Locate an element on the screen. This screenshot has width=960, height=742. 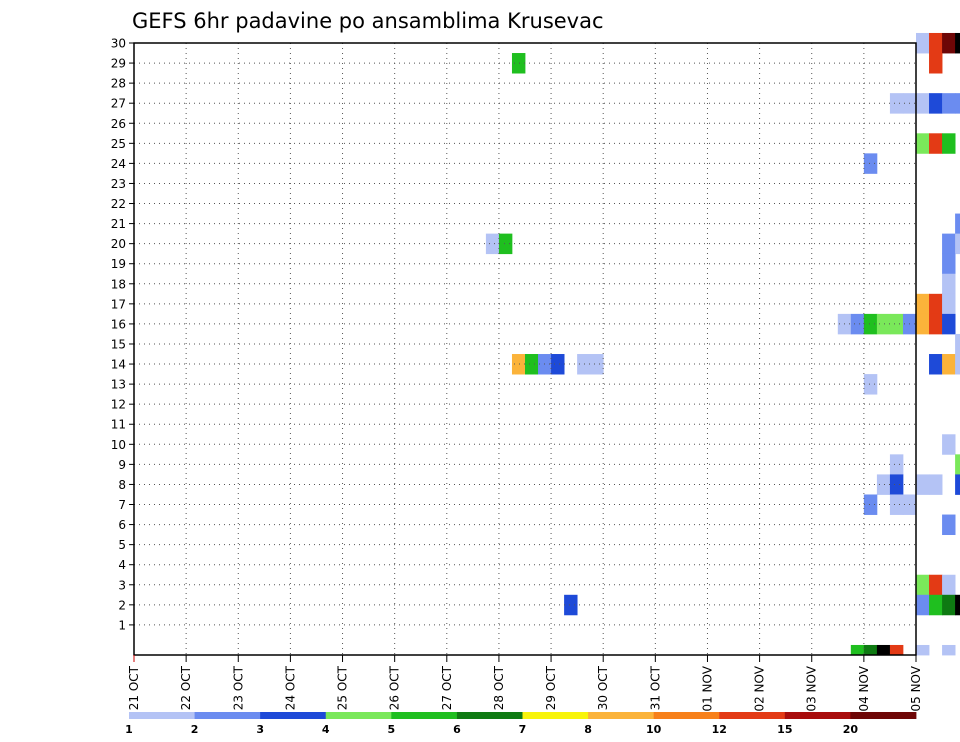
x-tick-label: 29 OCT is located at coordinates (551, 687).